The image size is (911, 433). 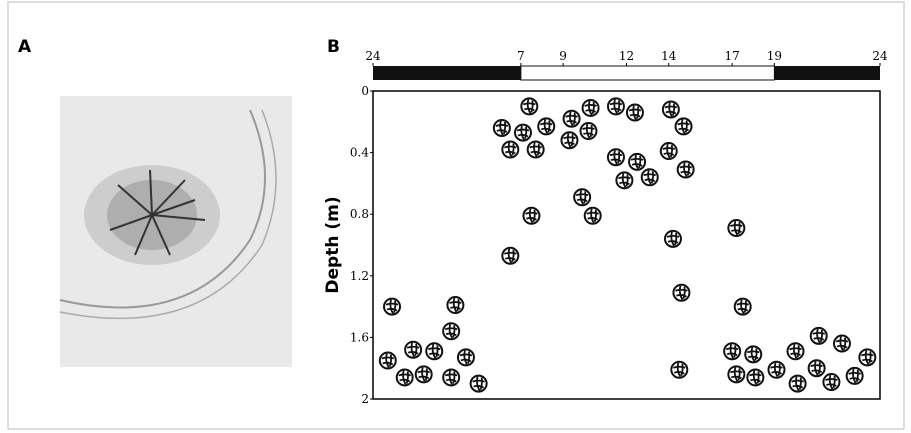 What do you see at coordinates (359, 337) in the screenshot?
I see `y-tick-label: 1.6` at bounding box center [359, 337].